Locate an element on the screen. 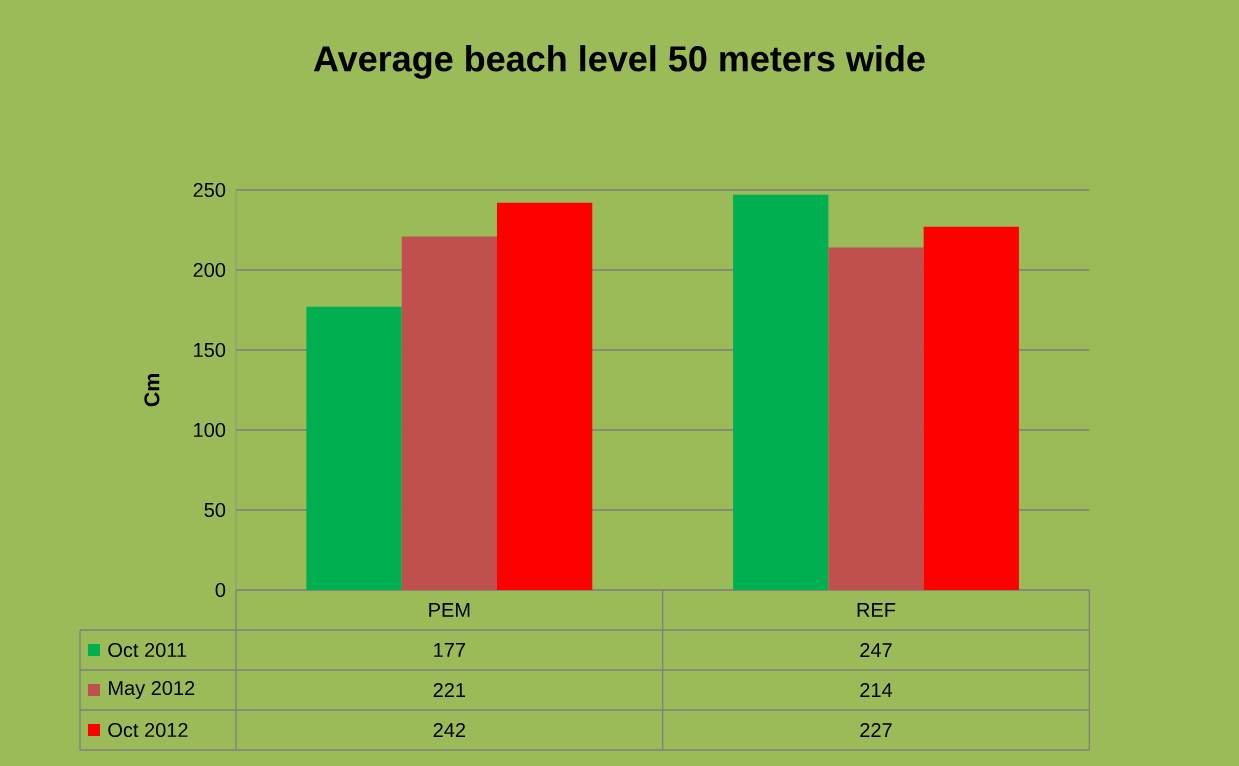 This screenshot has height=766, width=1239. y-tick-label: 0 is located at coordinates (220, 590).